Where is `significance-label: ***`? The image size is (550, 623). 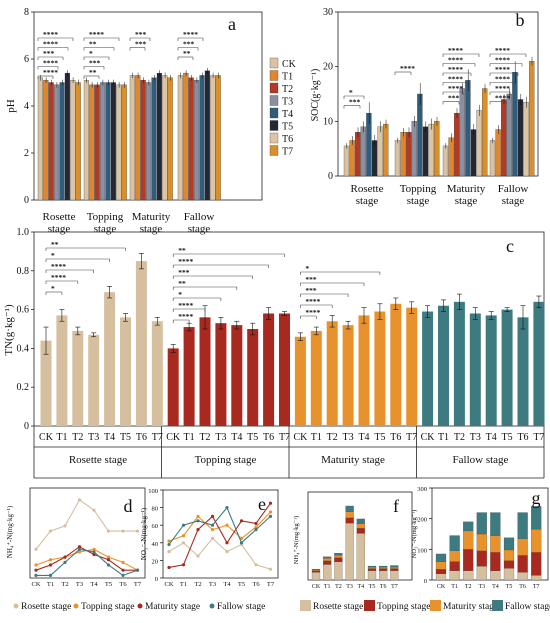 significance-label: *** is located at coordinates (141, 44).